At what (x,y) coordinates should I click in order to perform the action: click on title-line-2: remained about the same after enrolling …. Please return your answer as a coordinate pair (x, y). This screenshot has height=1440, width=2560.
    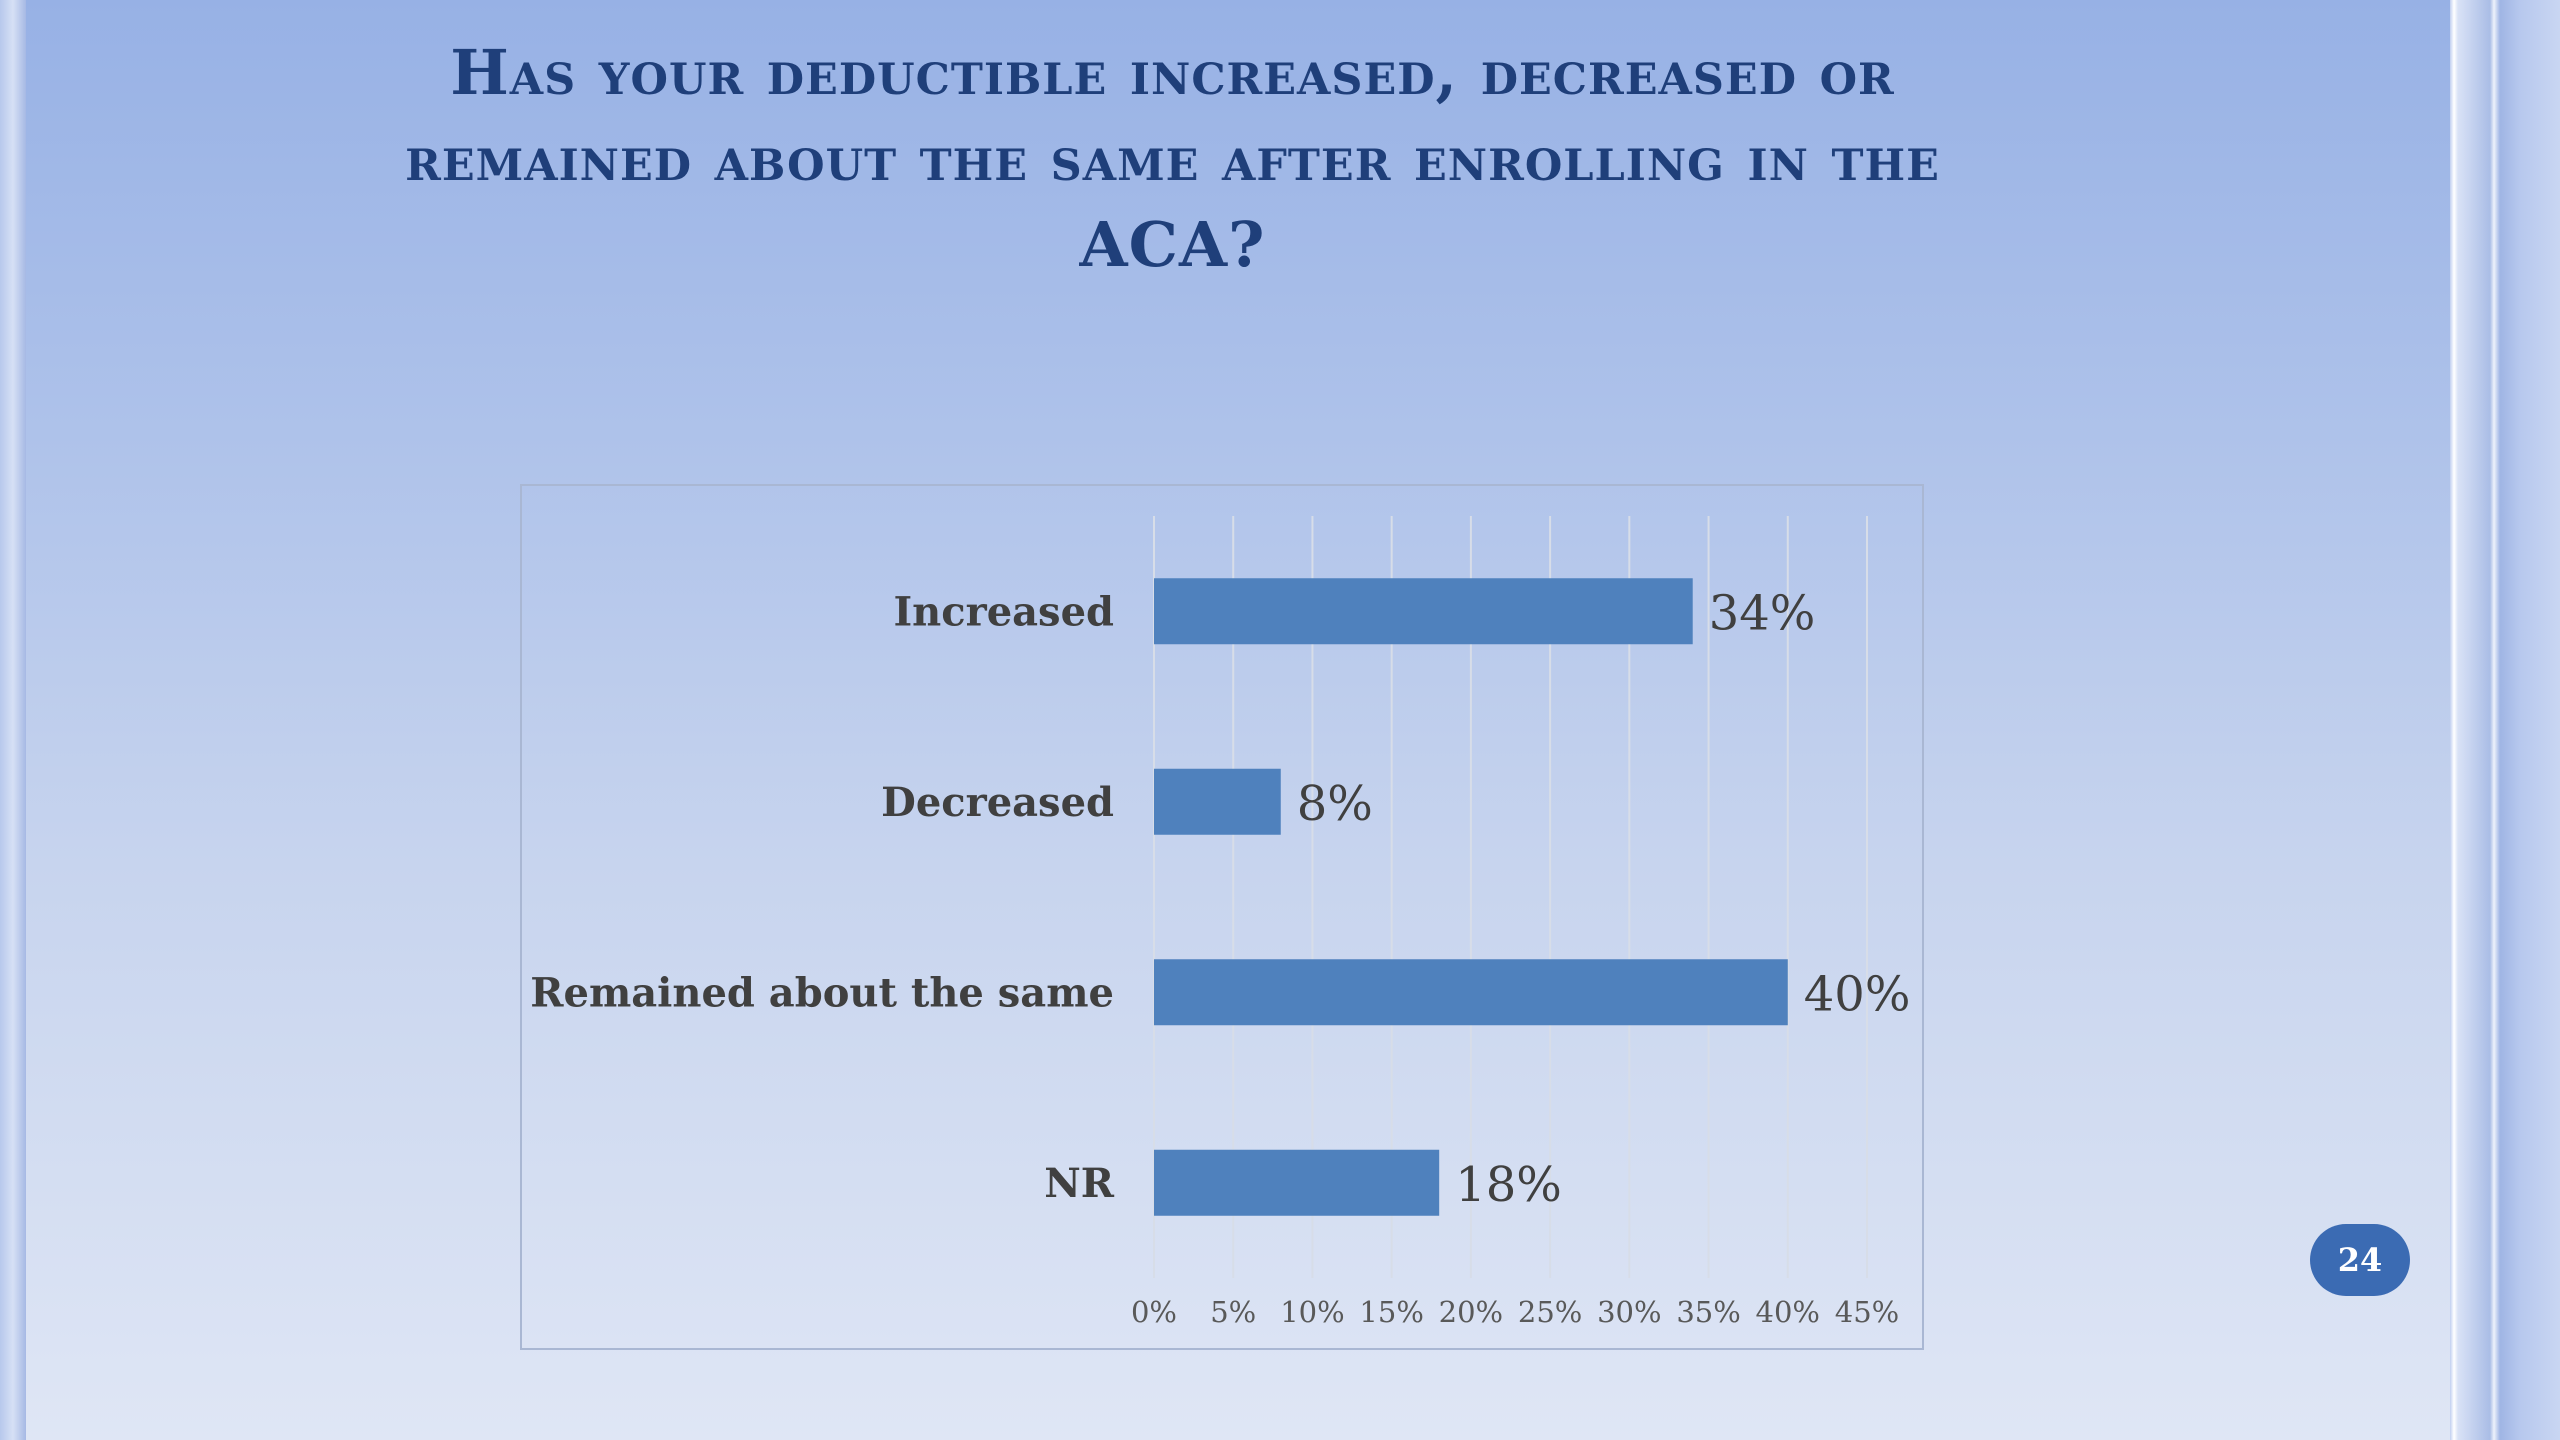
    Looking at the image, I should click on (1172, 158).